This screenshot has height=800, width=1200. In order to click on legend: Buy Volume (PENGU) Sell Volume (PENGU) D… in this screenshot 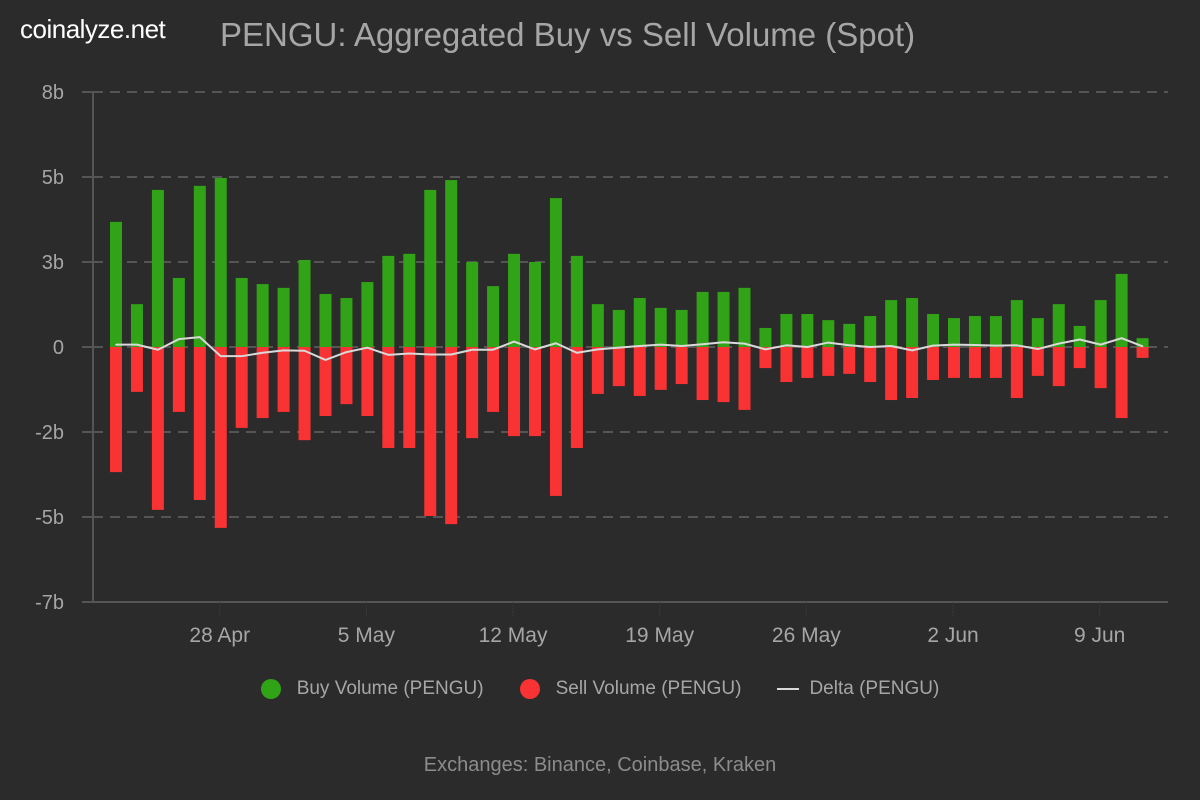, I will do `click(600, 689)`.